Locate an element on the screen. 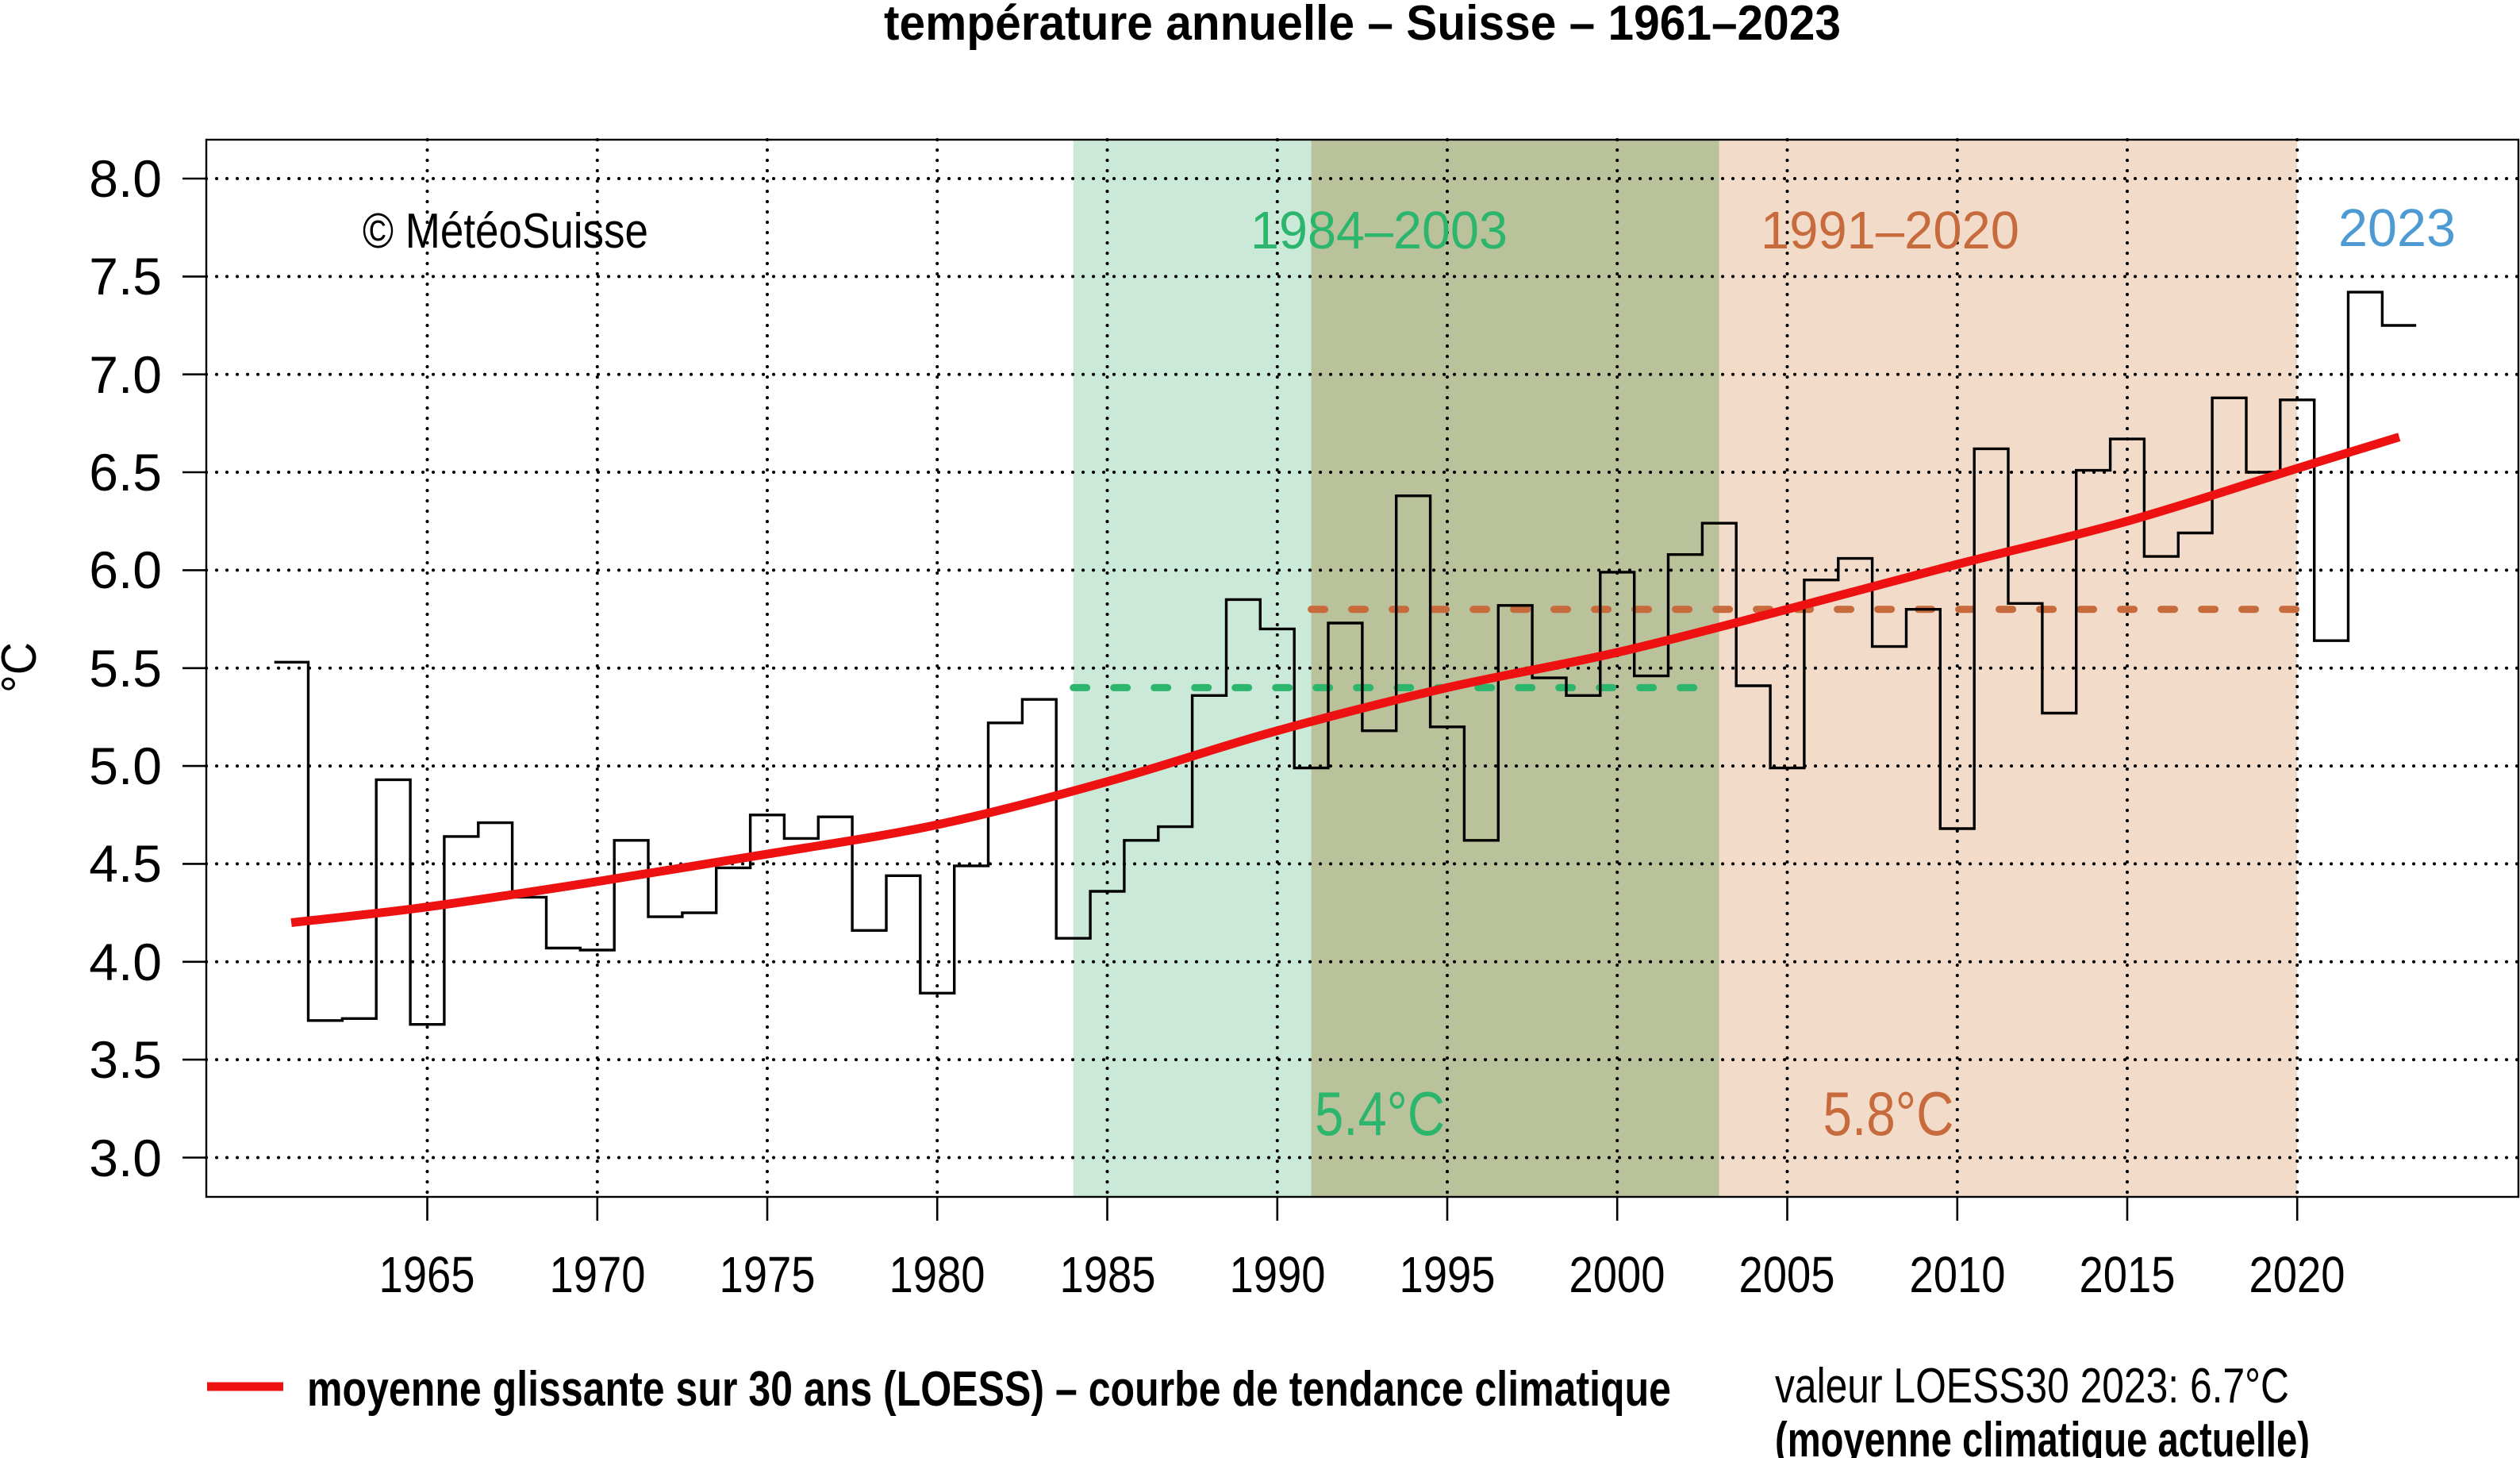  svg-text: 5.5 is located at coordinates (125, 668).